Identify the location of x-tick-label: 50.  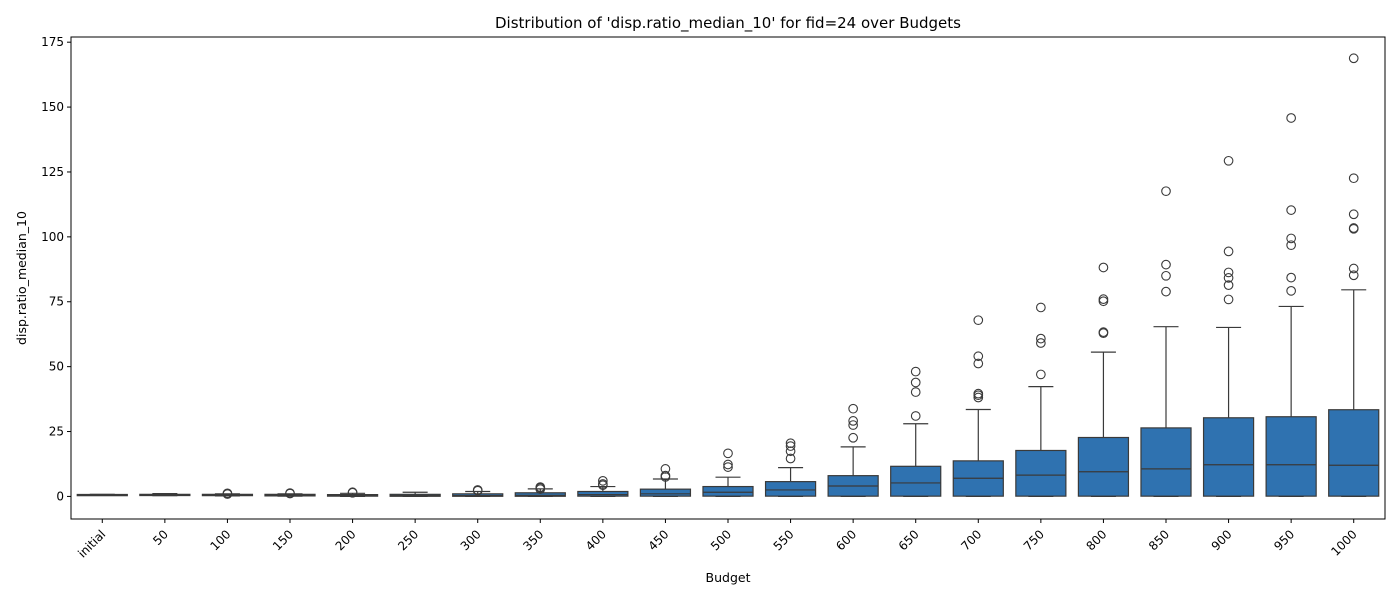
(160, 537).